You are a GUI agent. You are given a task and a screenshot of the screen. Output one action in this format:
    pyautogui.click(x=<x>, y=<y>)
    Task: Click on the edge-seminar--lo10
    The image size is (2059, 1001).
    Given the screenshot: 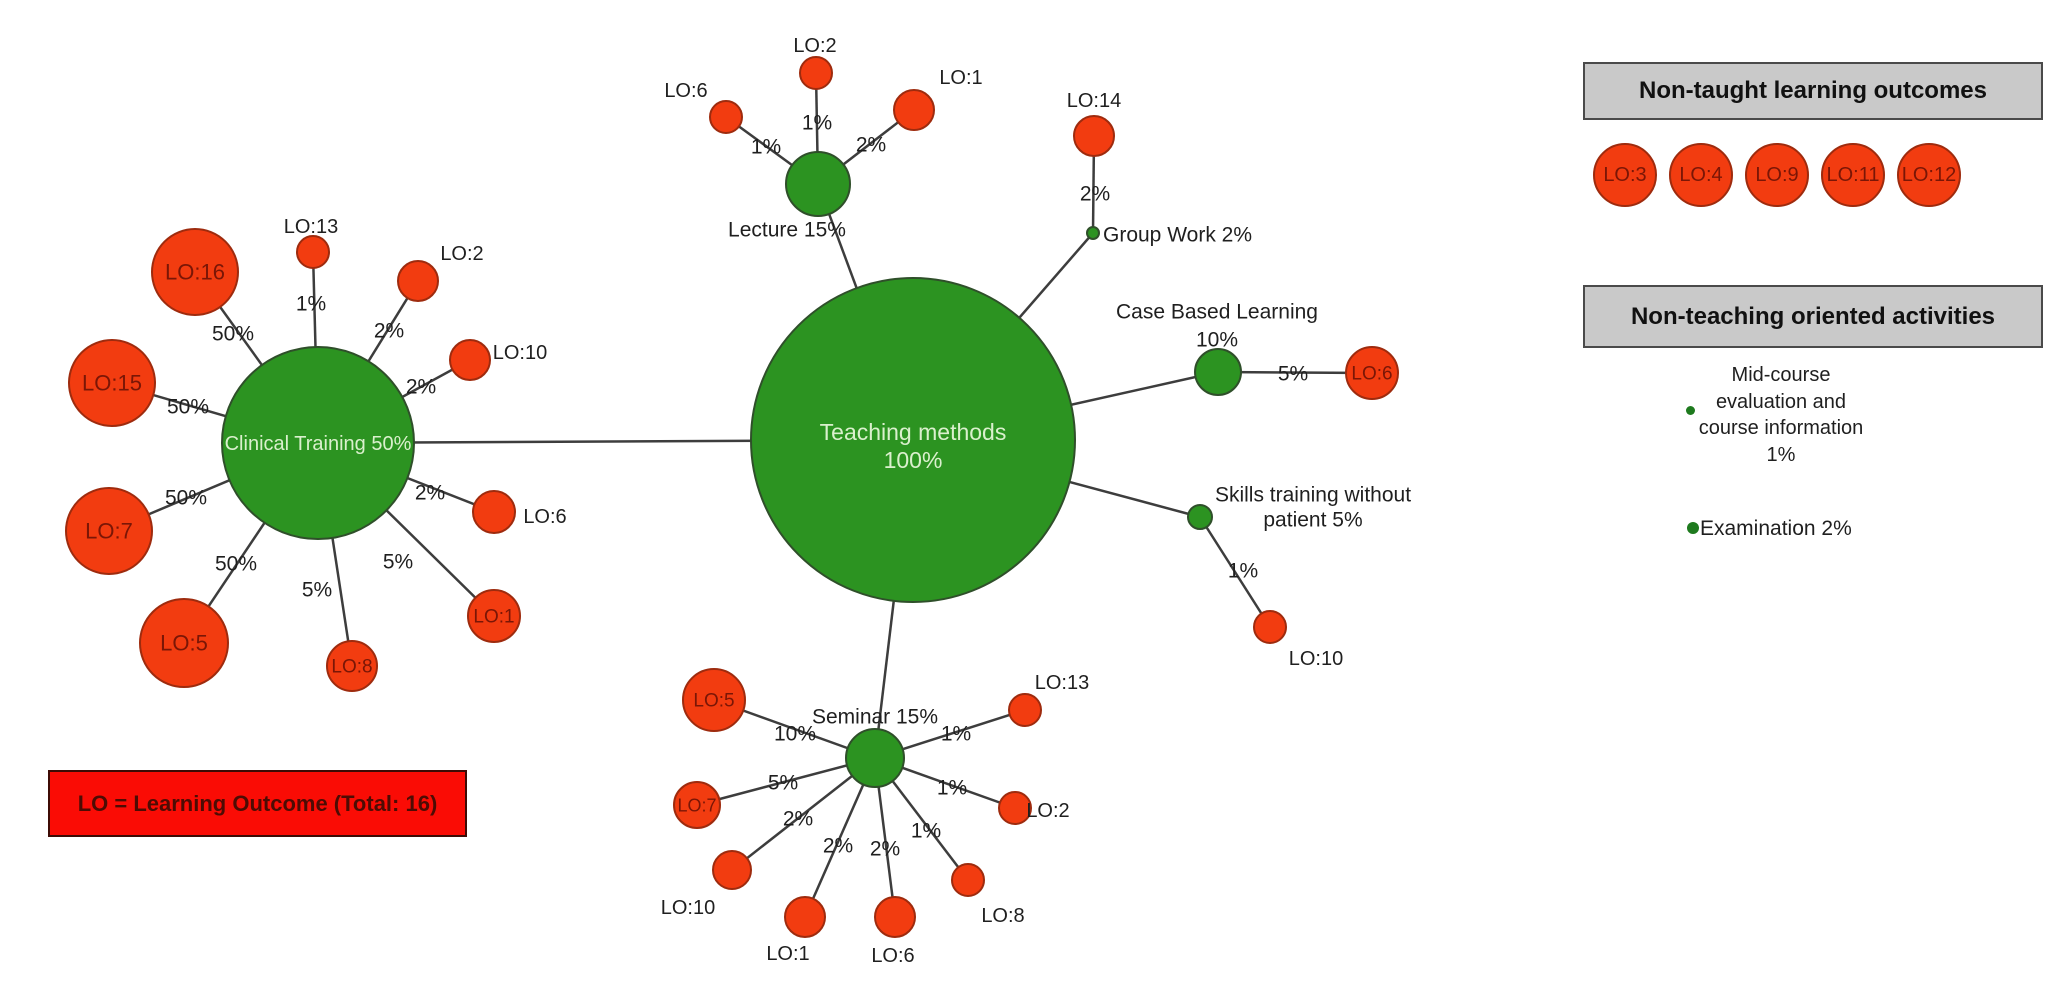 What is the action you would take?
    pyautogui.click(x=803, y=814)
    